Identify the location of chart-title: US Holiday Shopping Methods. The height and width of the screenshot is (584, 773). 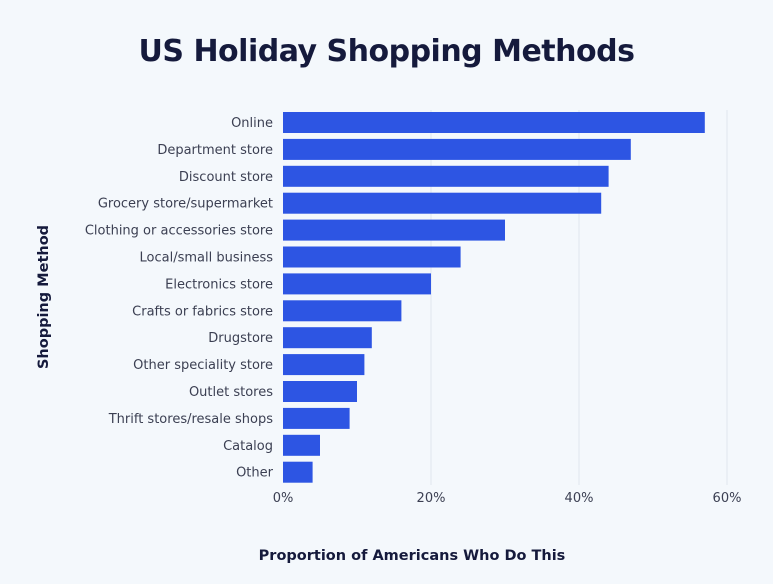
(386, 51).